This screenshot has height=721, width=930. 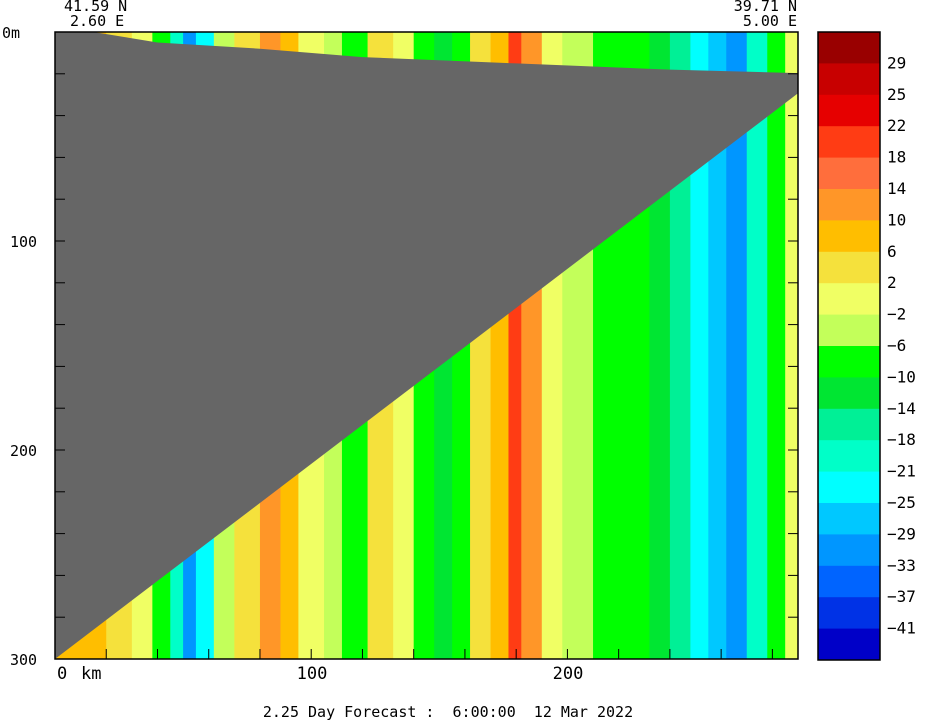 I want to click on colorbar-label: 29, so click(x=896, y=62).